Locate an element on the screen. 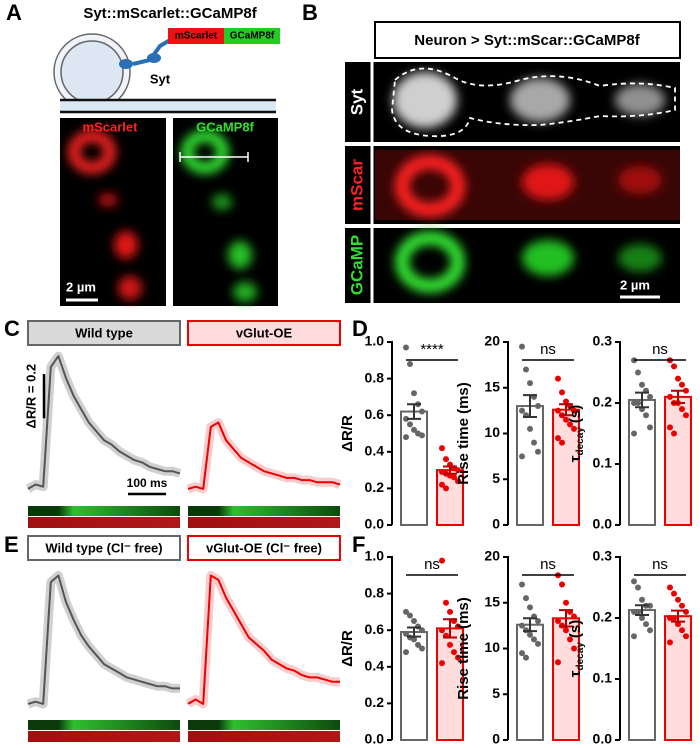  y-axis-label: τdecay (s) is located at coordinates (576, 433).